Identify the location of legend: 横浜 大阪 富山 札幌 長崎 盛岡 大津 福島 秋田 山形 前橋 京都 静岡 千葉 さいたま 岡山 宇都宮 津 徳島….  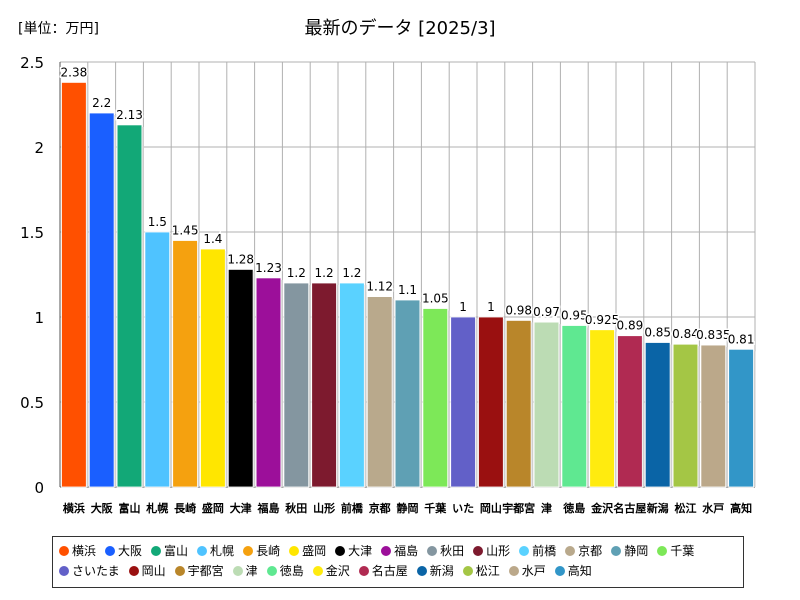
(398, 562).